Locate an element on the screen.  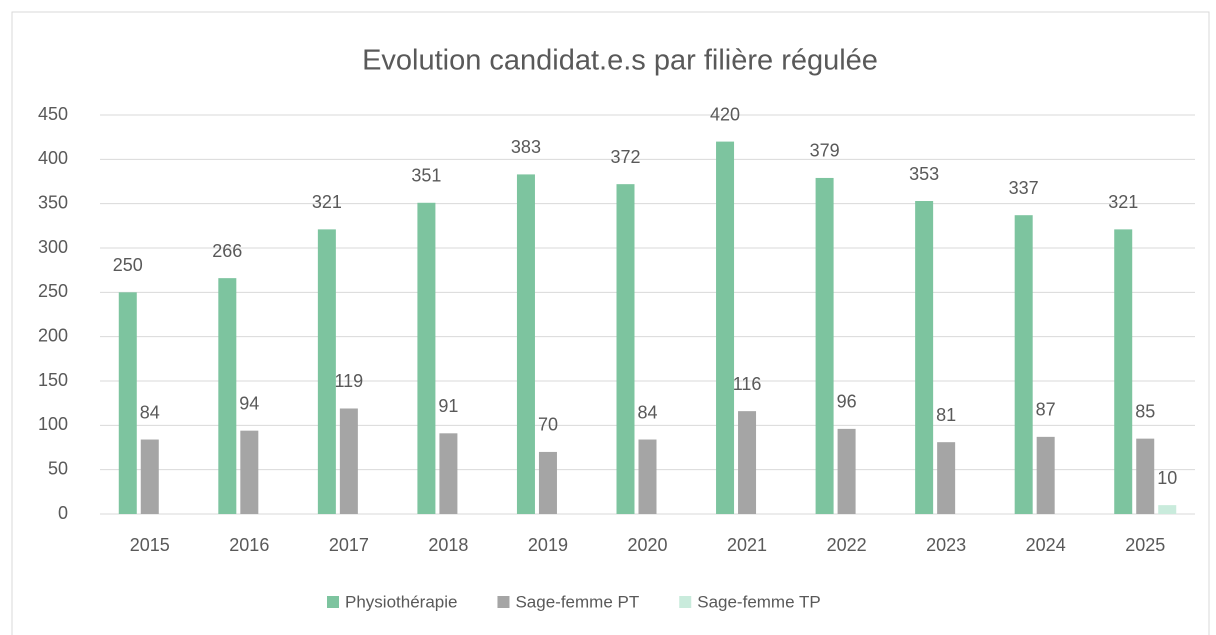
legend-label: Sage-femme PT is located at coordinates (577, 601).